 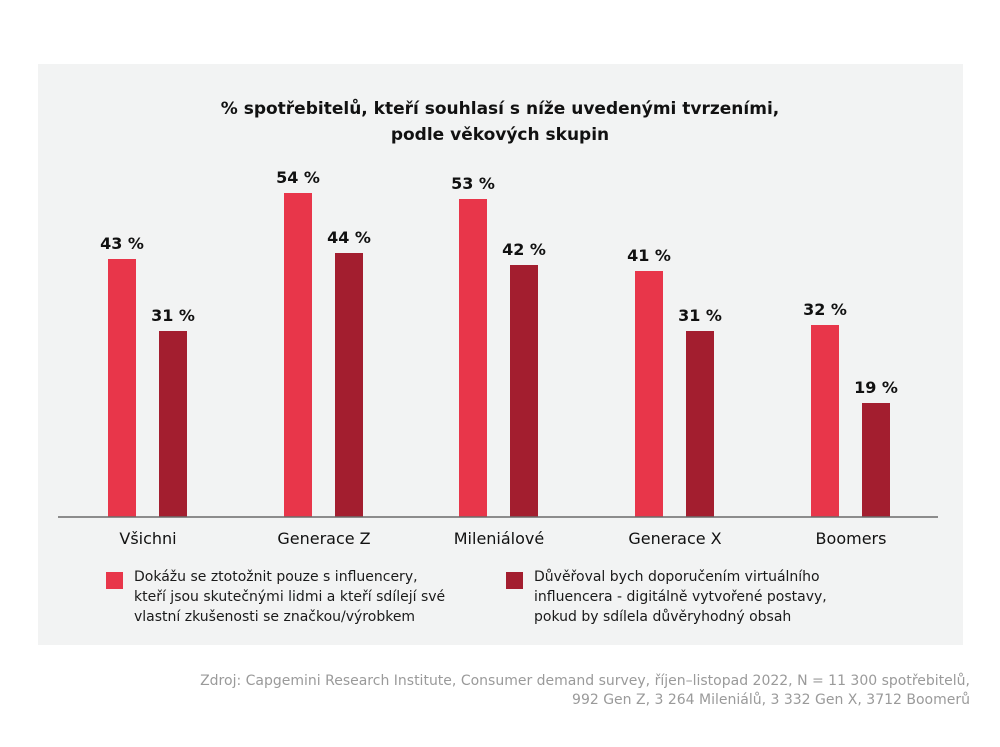 What do you see at coordinates (298, 177) in the screenshot?
I see `bar-value-label: 54 %` at bounding box center [298, 177].